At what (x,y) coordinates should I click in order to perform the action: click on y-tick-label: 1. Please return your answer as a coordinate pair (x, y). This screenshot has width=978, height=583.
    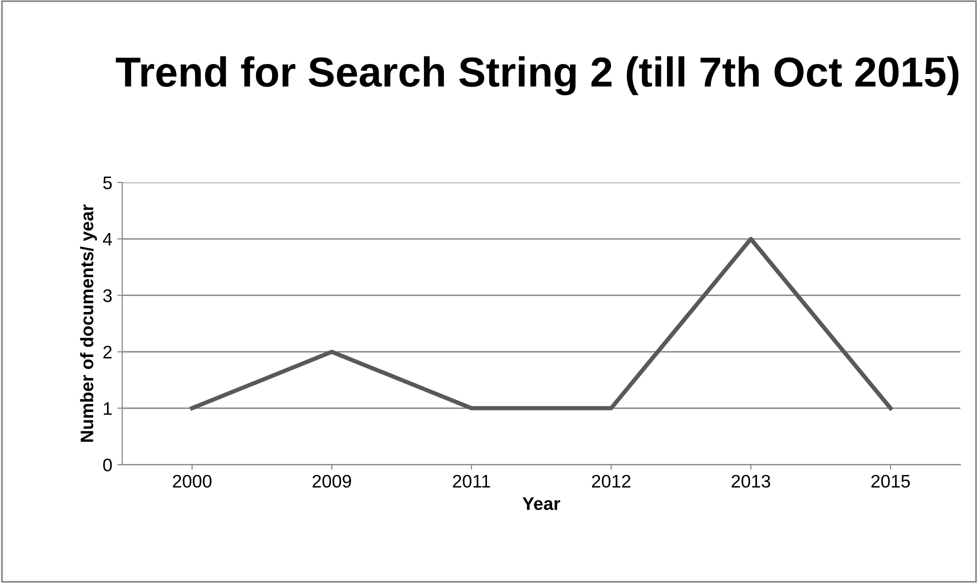
    Looking at the image, I should click on (108, 408).